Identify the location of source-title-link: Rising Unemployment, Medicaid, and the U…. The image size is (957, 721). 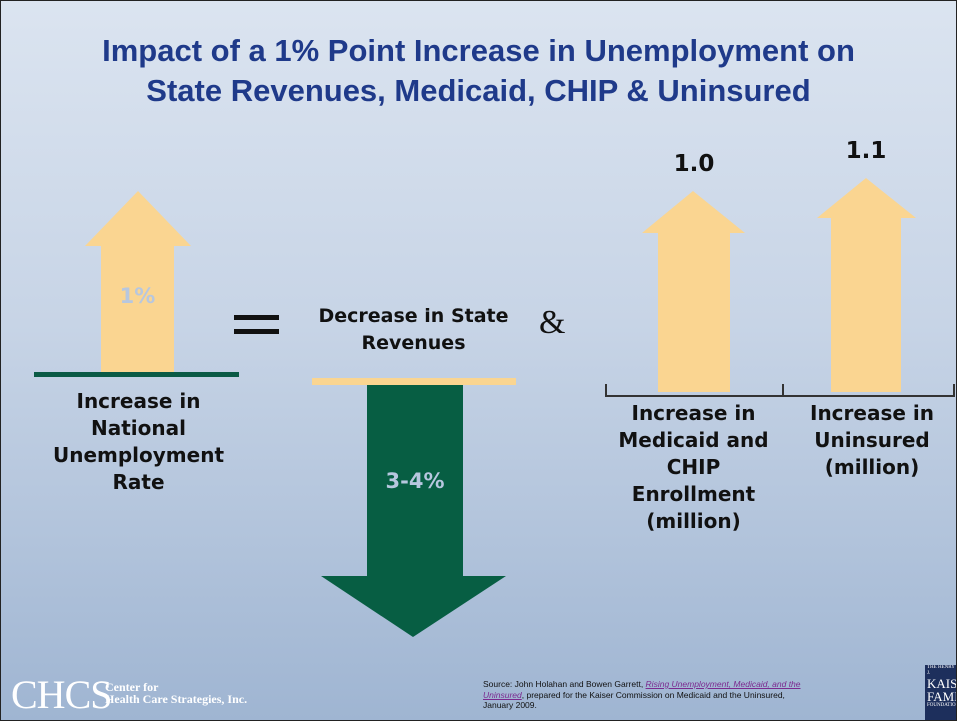
(642, 689).